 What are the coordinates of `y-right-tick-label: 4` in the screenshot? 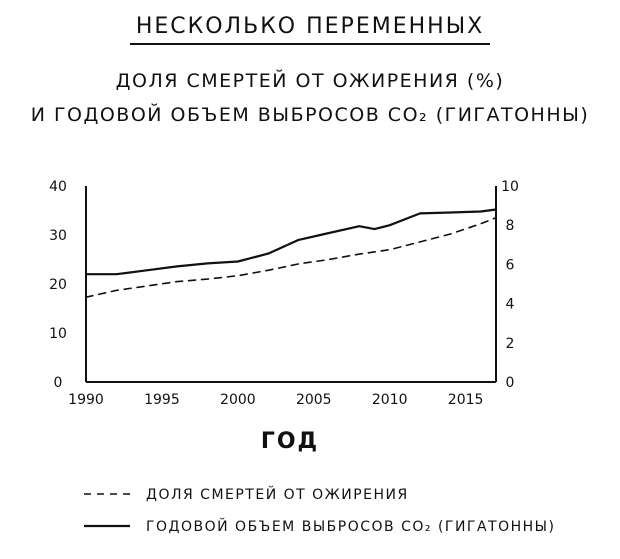 It's located at (510, 305).